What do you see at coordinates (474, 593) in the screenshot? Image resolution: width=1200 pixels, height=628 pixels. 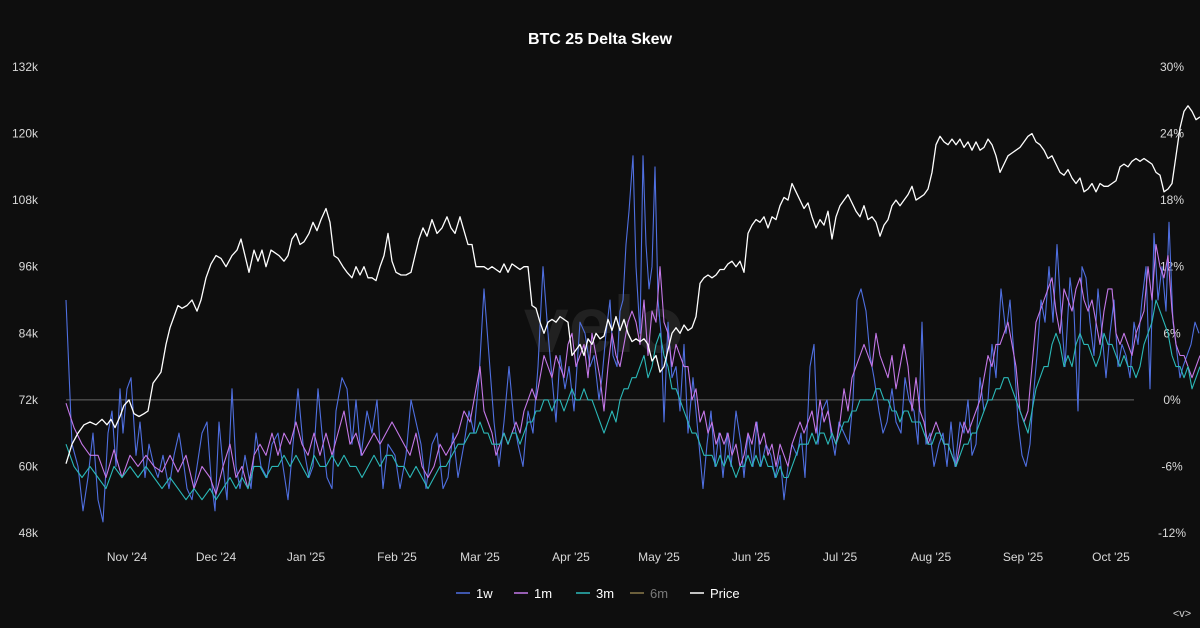 I see `legend-item-1w: 1w` at bounding box center [474, 593].